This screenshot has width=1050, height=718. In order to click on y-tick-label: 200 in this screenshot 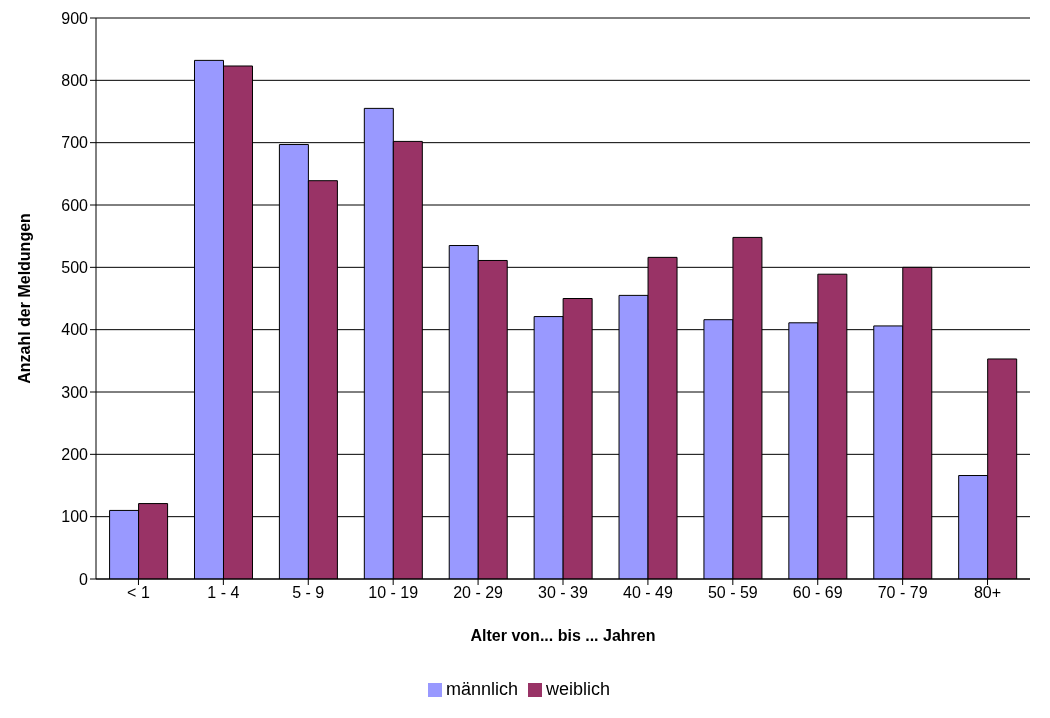, I will do `click(75, 455)`.